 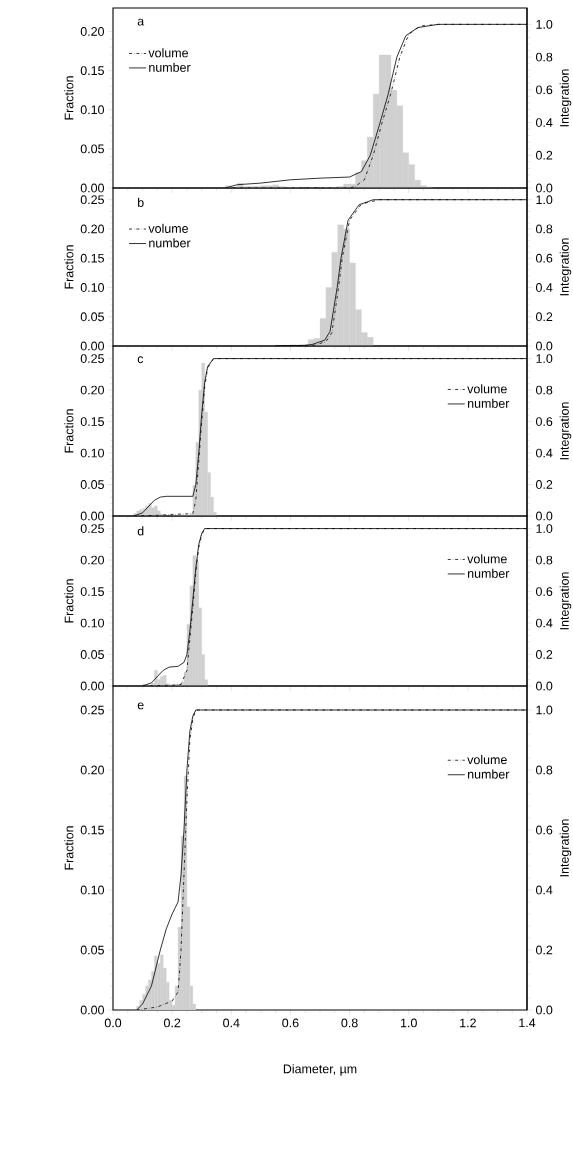 What do you see at coordinates (140, 531) in the screenshot?
I see `annotation: d` at bounding box center [140, 531].